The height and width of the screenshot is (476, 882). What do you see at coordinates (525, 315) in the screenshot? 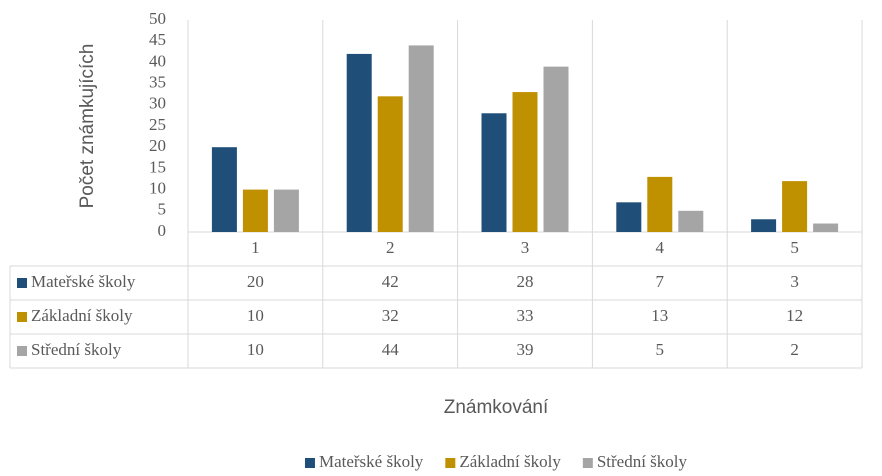
I see `table-value: 33` at bounding box center [525, 315].